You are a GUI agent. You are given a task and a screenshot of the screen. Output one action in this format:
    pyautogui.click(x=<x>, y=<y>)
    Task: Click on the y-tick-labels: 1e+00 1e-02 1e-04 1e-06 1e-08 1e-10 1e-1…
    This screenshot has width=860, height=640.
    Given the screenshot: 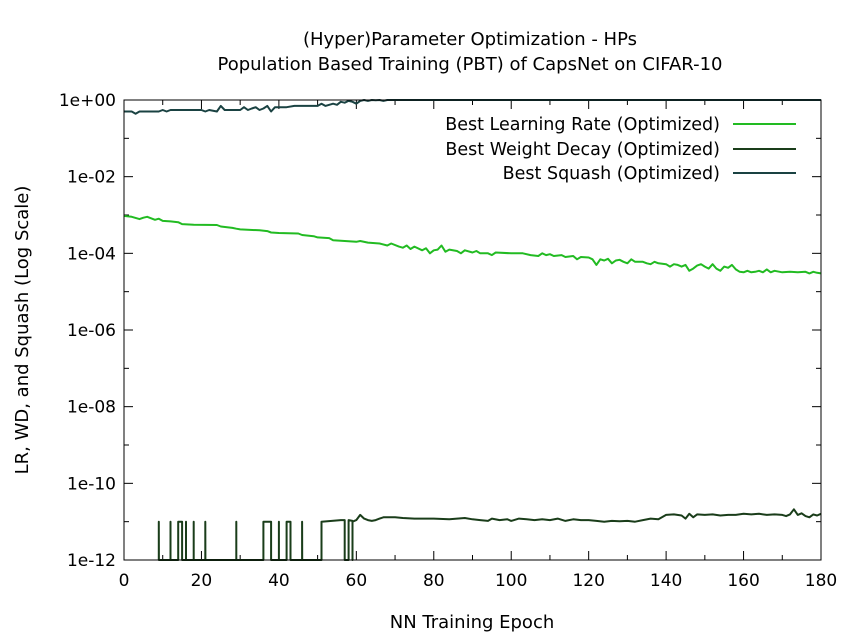 What is the action you would take?
    pyautogui.click(x=87, y=331)
    